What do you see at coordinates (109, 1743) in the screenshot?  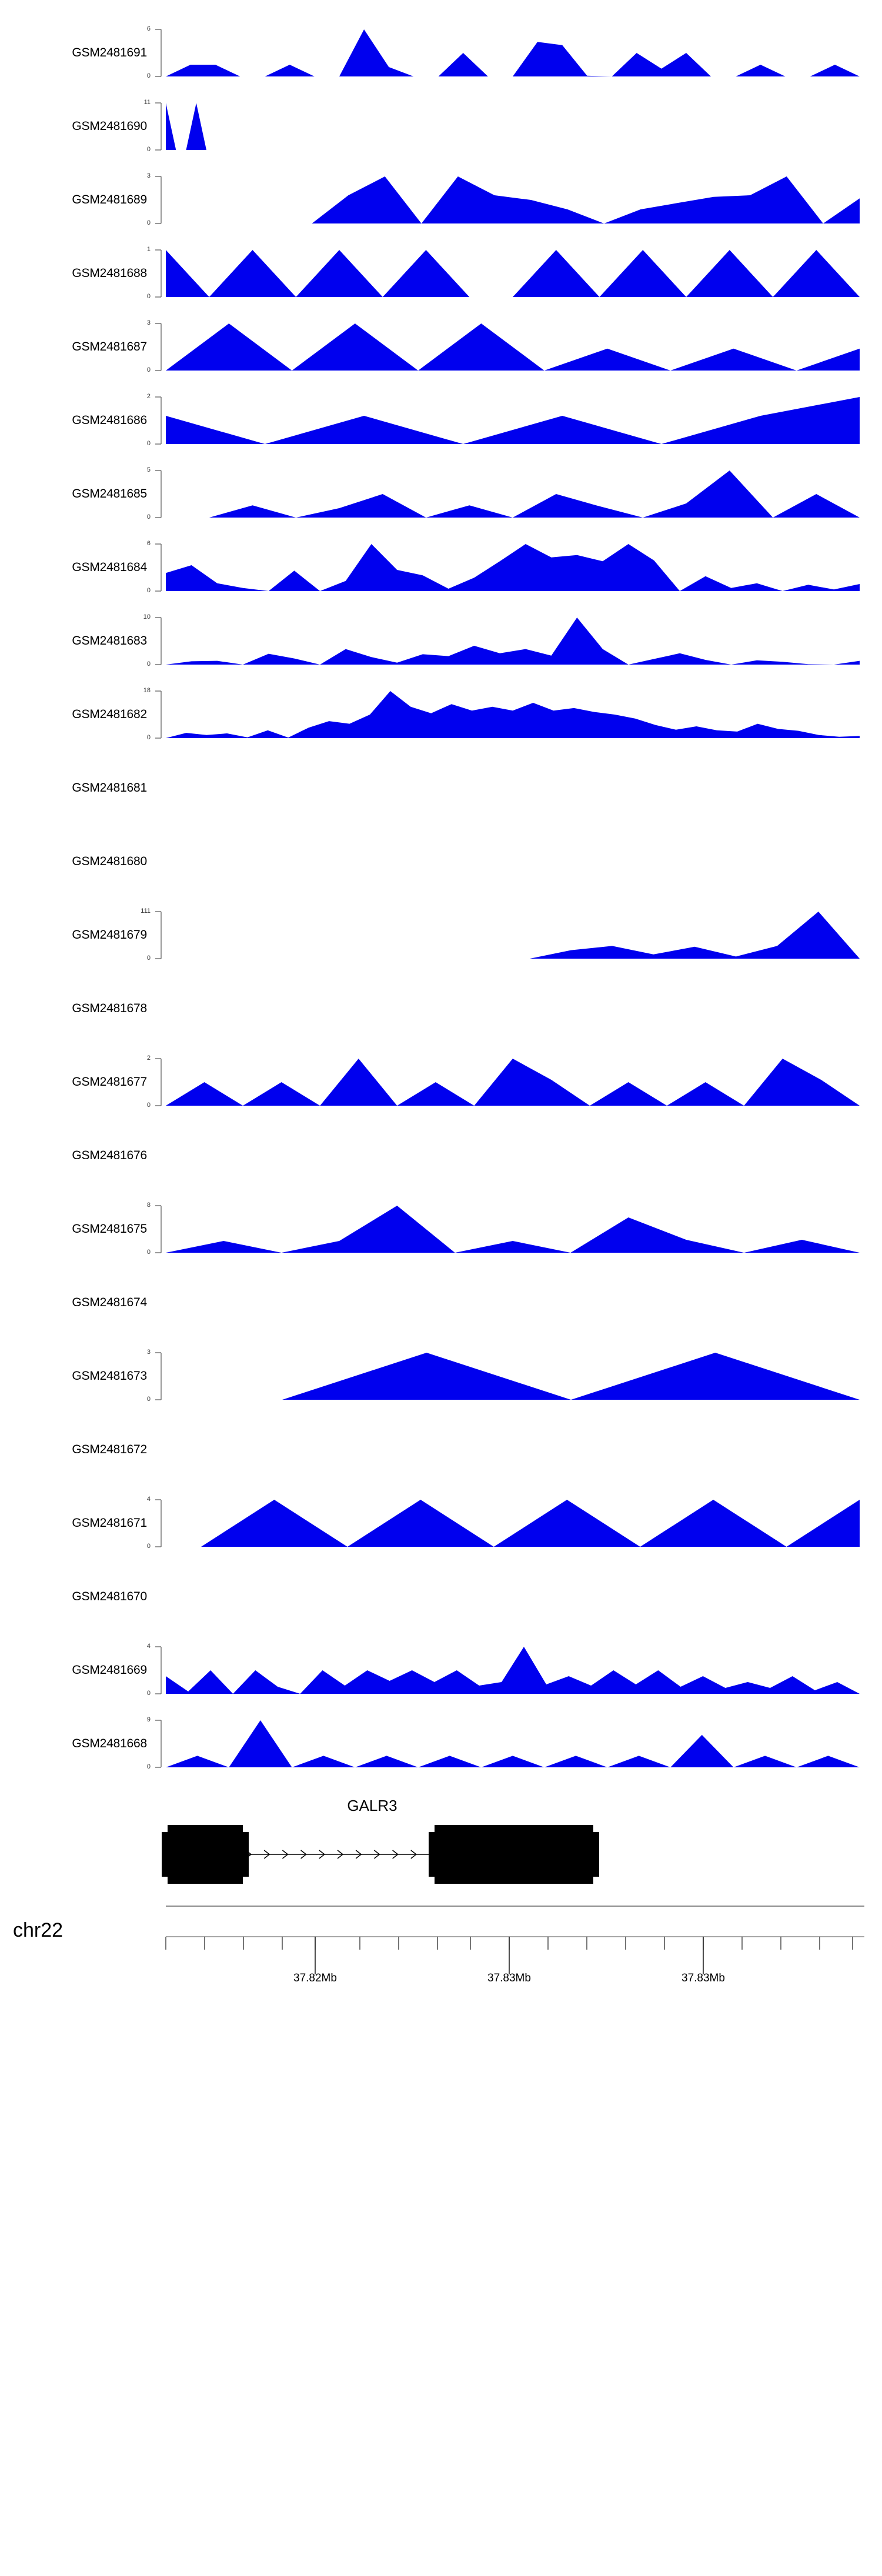 I see `track-label-gsm2481668: GSM2481668` at bounding box center [109, 1743].